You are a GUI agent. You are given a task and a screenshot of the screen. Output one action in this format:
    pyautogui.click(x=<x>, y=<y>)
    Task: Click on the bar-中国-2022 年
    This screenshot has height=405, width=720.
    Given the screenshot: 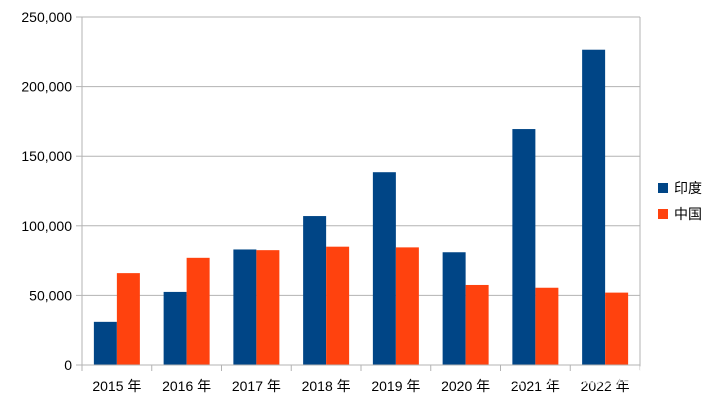 What is the action you would take?
    pyautogui.click(x=617, y=328)
    